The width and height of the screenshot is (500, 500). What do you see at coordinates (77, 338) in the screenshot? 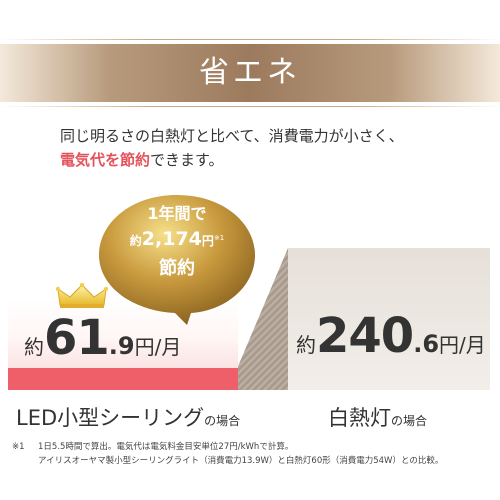
I see `led-cost-integer: 61` at bounding box center [77, 338].